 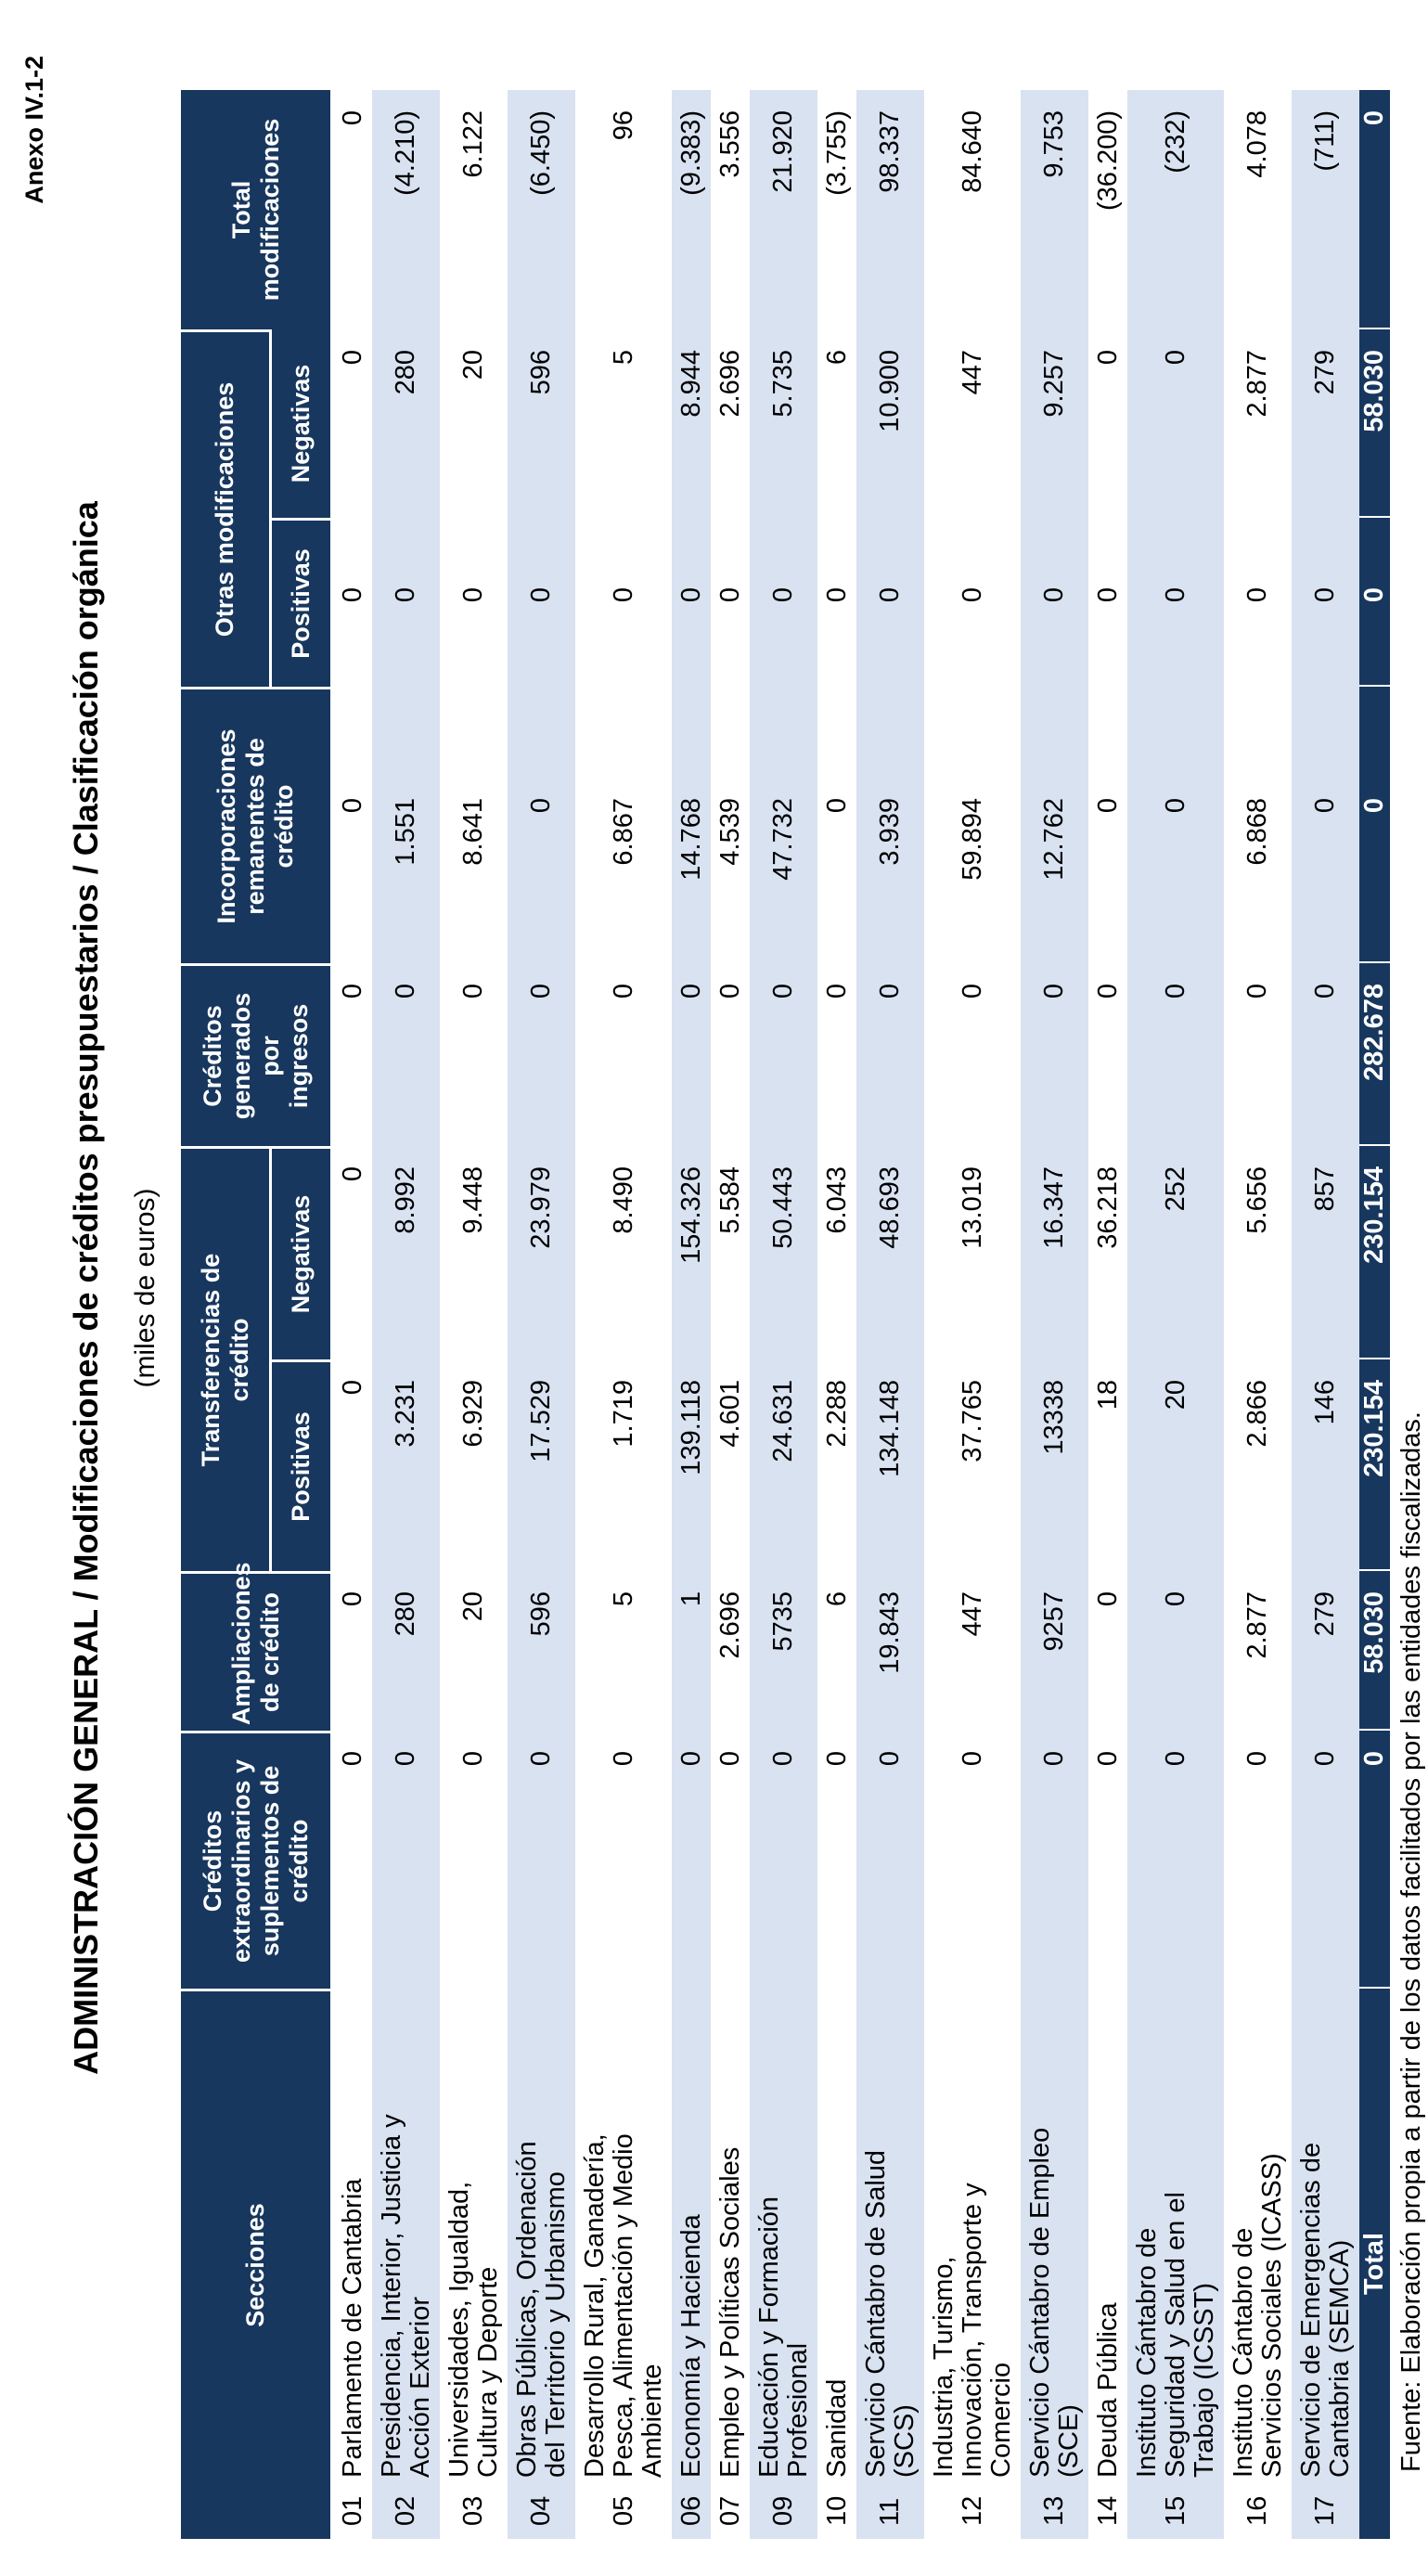 What do you see at coordinates (730, 1252) in the screenshot?
I see `value-cell: 5.584` at bounding box center [730, 1252].